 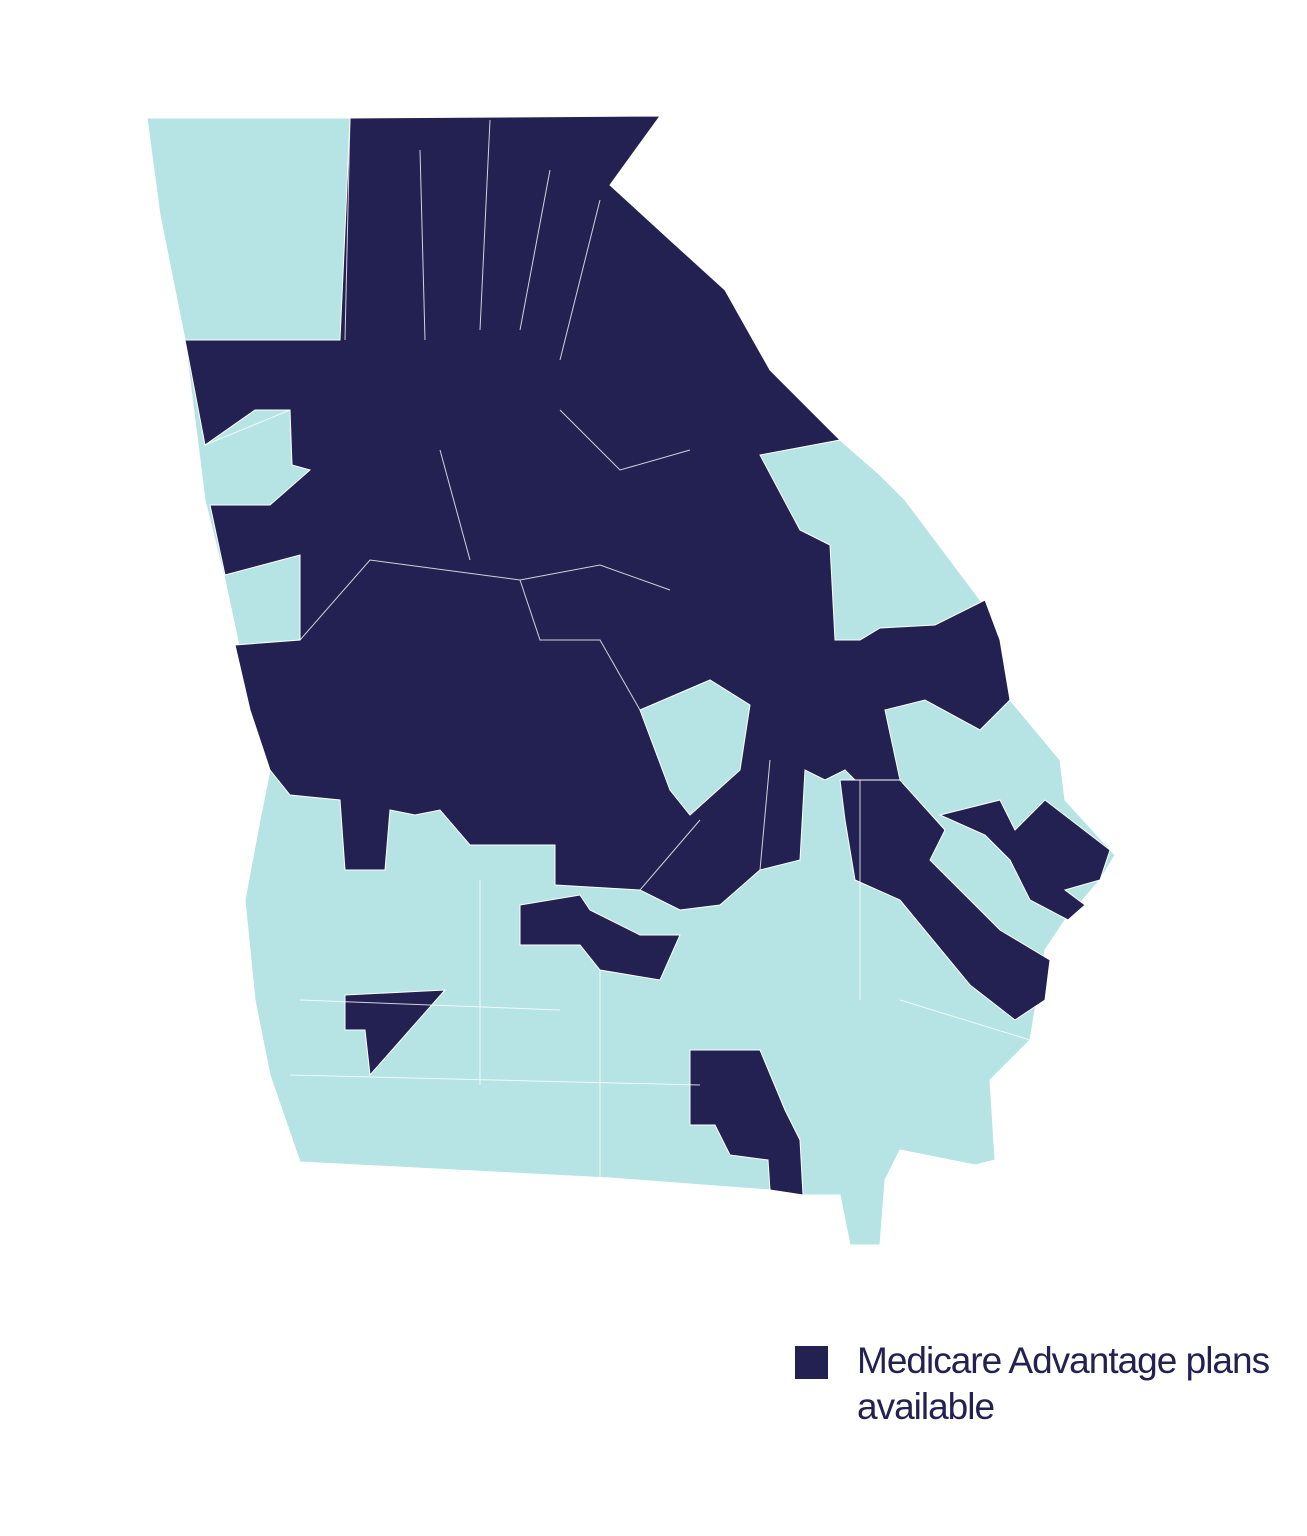 I want to click on county-no-plans-central, so click(x=695, y=747).